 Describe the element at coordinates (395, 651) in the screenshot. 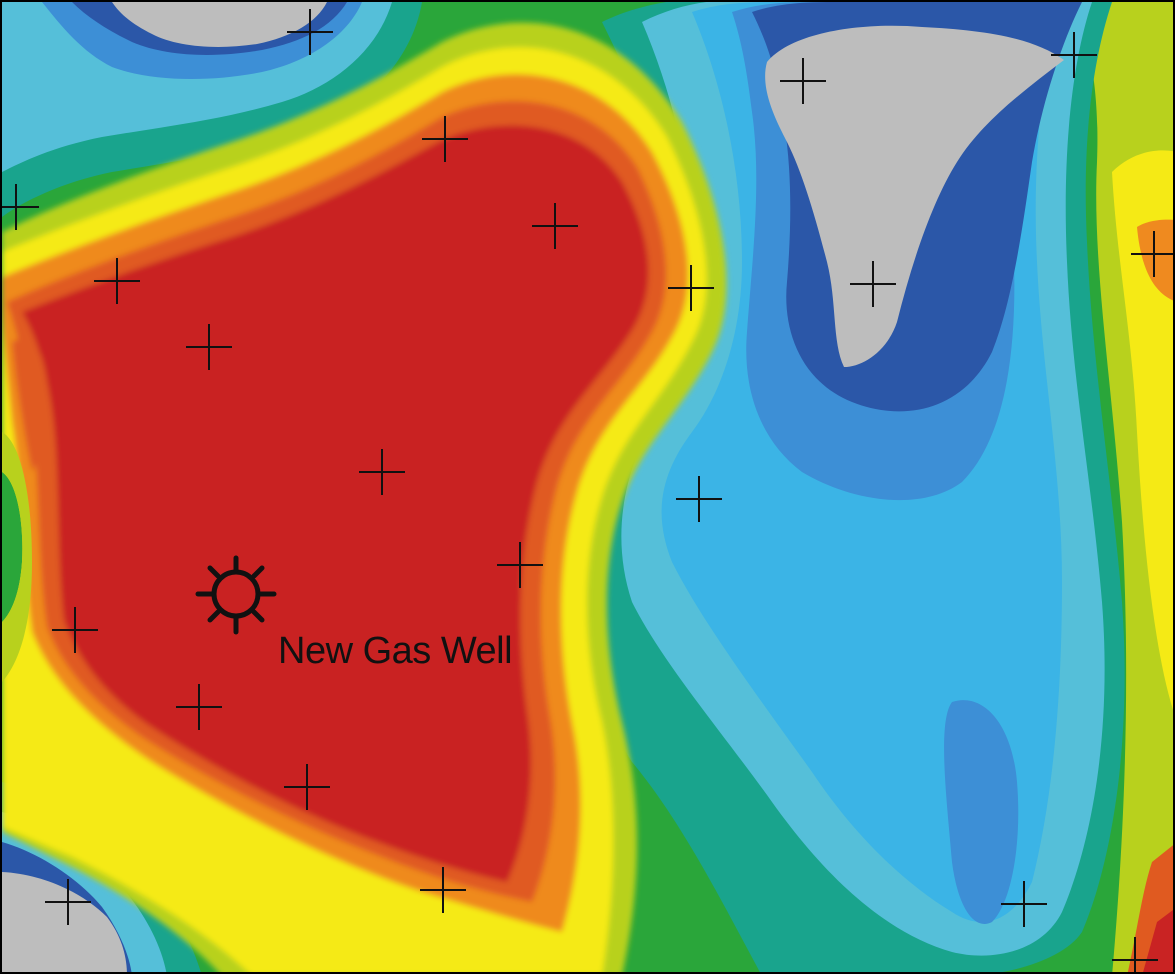

I see `well-label: New Gas Well` at that location.